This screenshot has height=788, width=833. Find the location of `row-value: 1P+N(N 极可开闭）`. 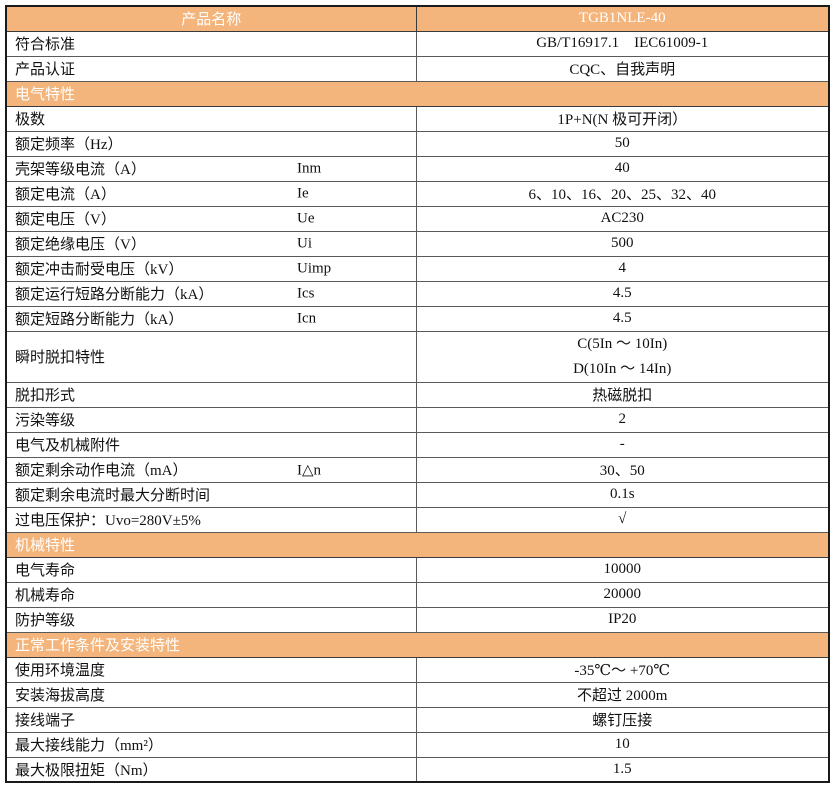

row-value: 1P+N(N 极可开闭） is located at coordinates (622, 120).